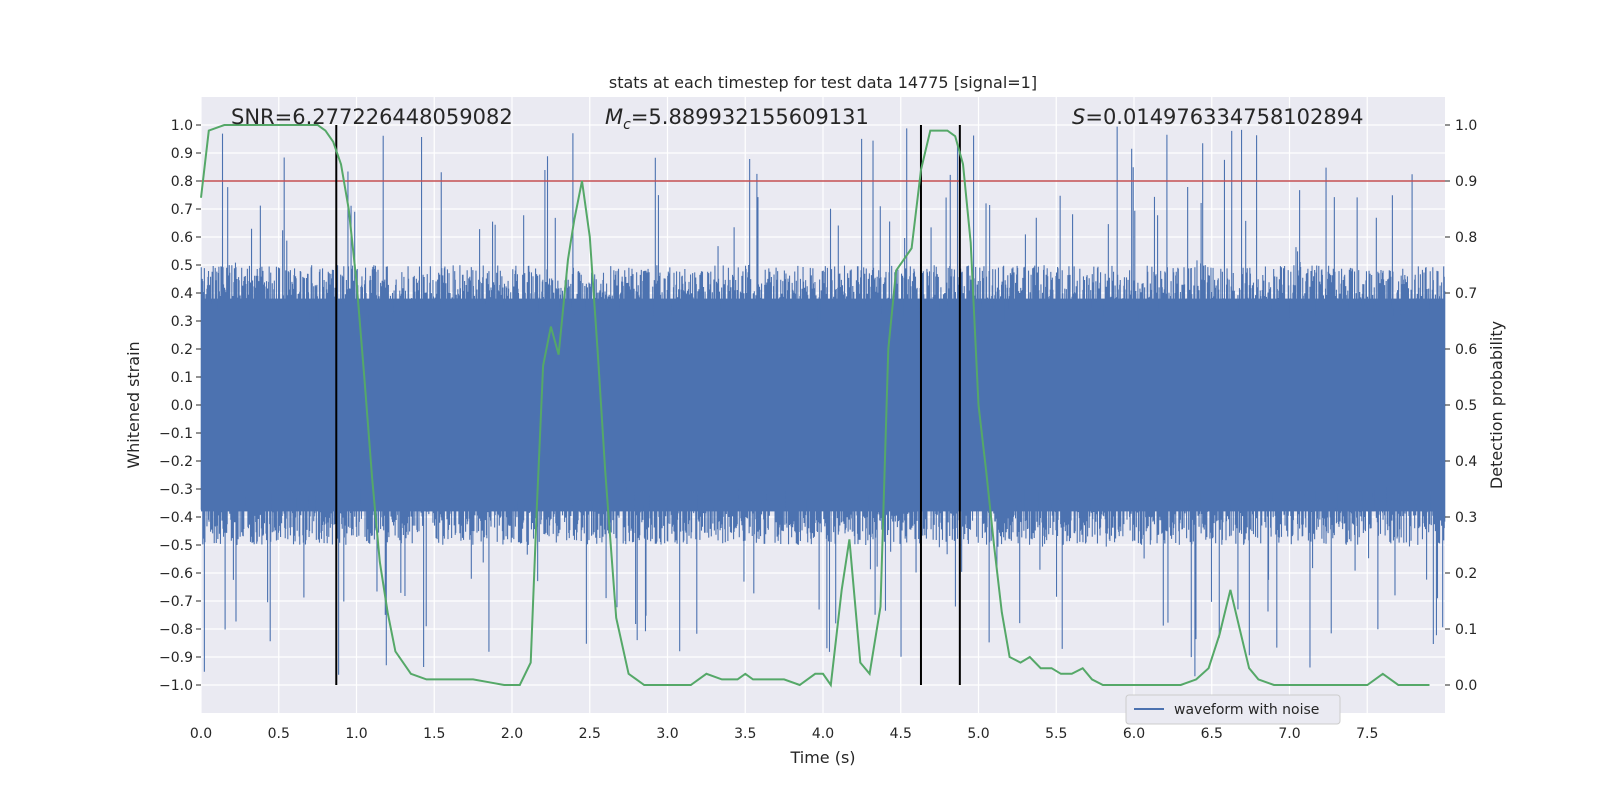 The width and height of the screenshot is (1600, 800). Describe the element at coordinates (1466, 126) in the screenshot. I see `y2-tick-label: 1.0` at that location.